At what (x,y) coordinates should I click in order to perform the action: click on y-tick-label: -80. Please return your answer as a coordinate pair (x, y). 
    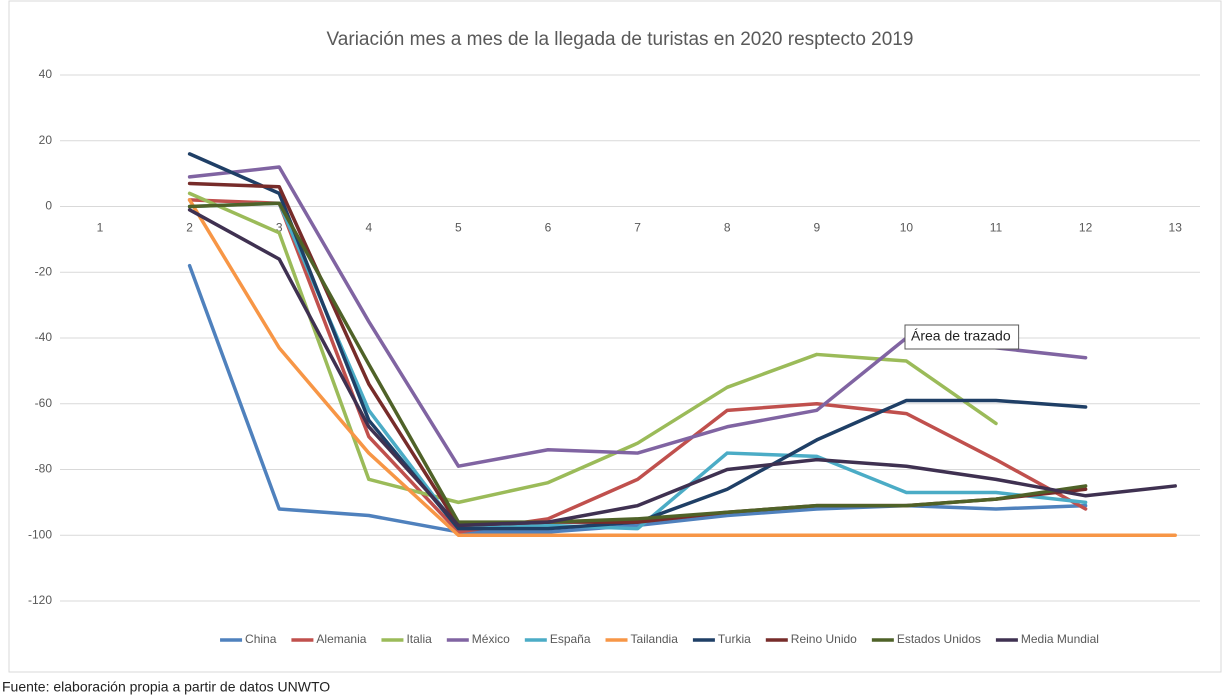
    Looking at the image, I should click on (44, 469).